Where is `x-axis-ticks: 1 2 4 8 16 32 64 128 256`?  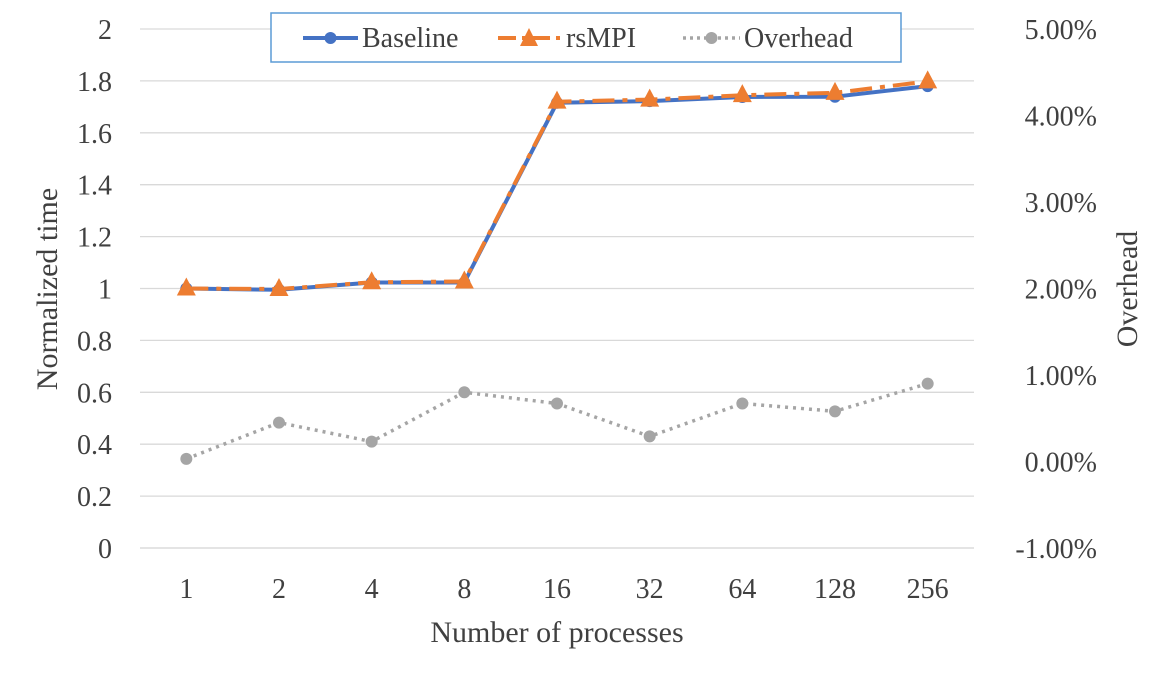 x-axis-ticks: 1 2 4 8 16 32 64 128 256 is located at coordinates (563, 589).